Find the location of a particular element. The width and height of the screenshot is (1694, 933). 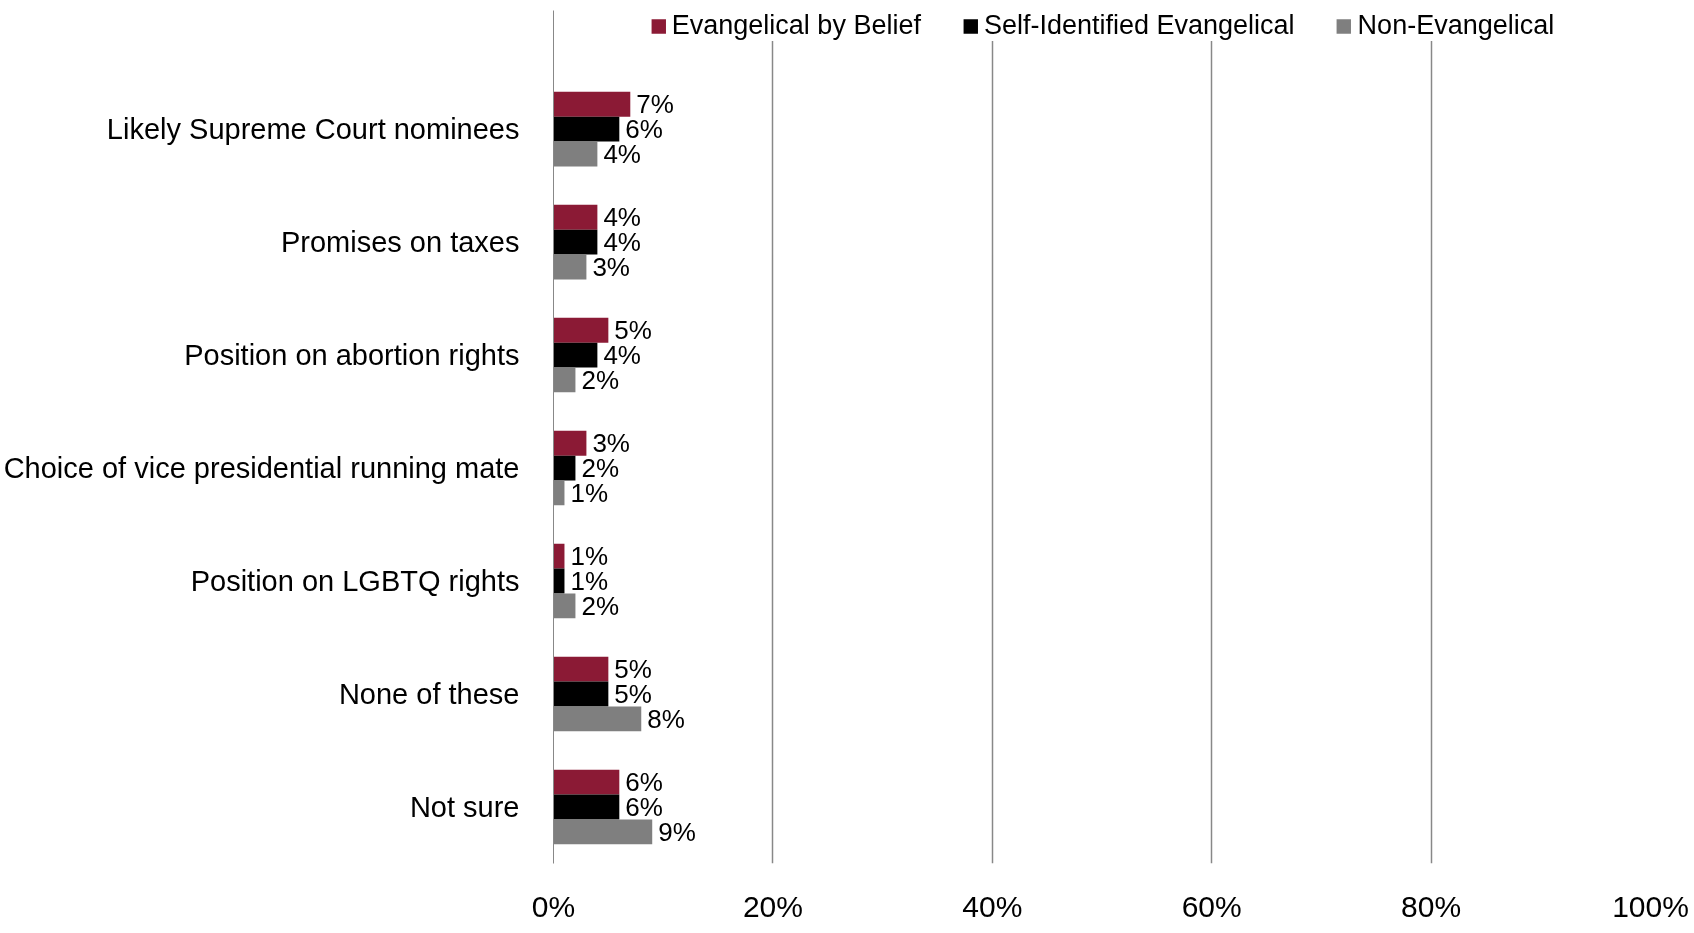

x-tick-label: 60% is located at coordinates (1211, 906).